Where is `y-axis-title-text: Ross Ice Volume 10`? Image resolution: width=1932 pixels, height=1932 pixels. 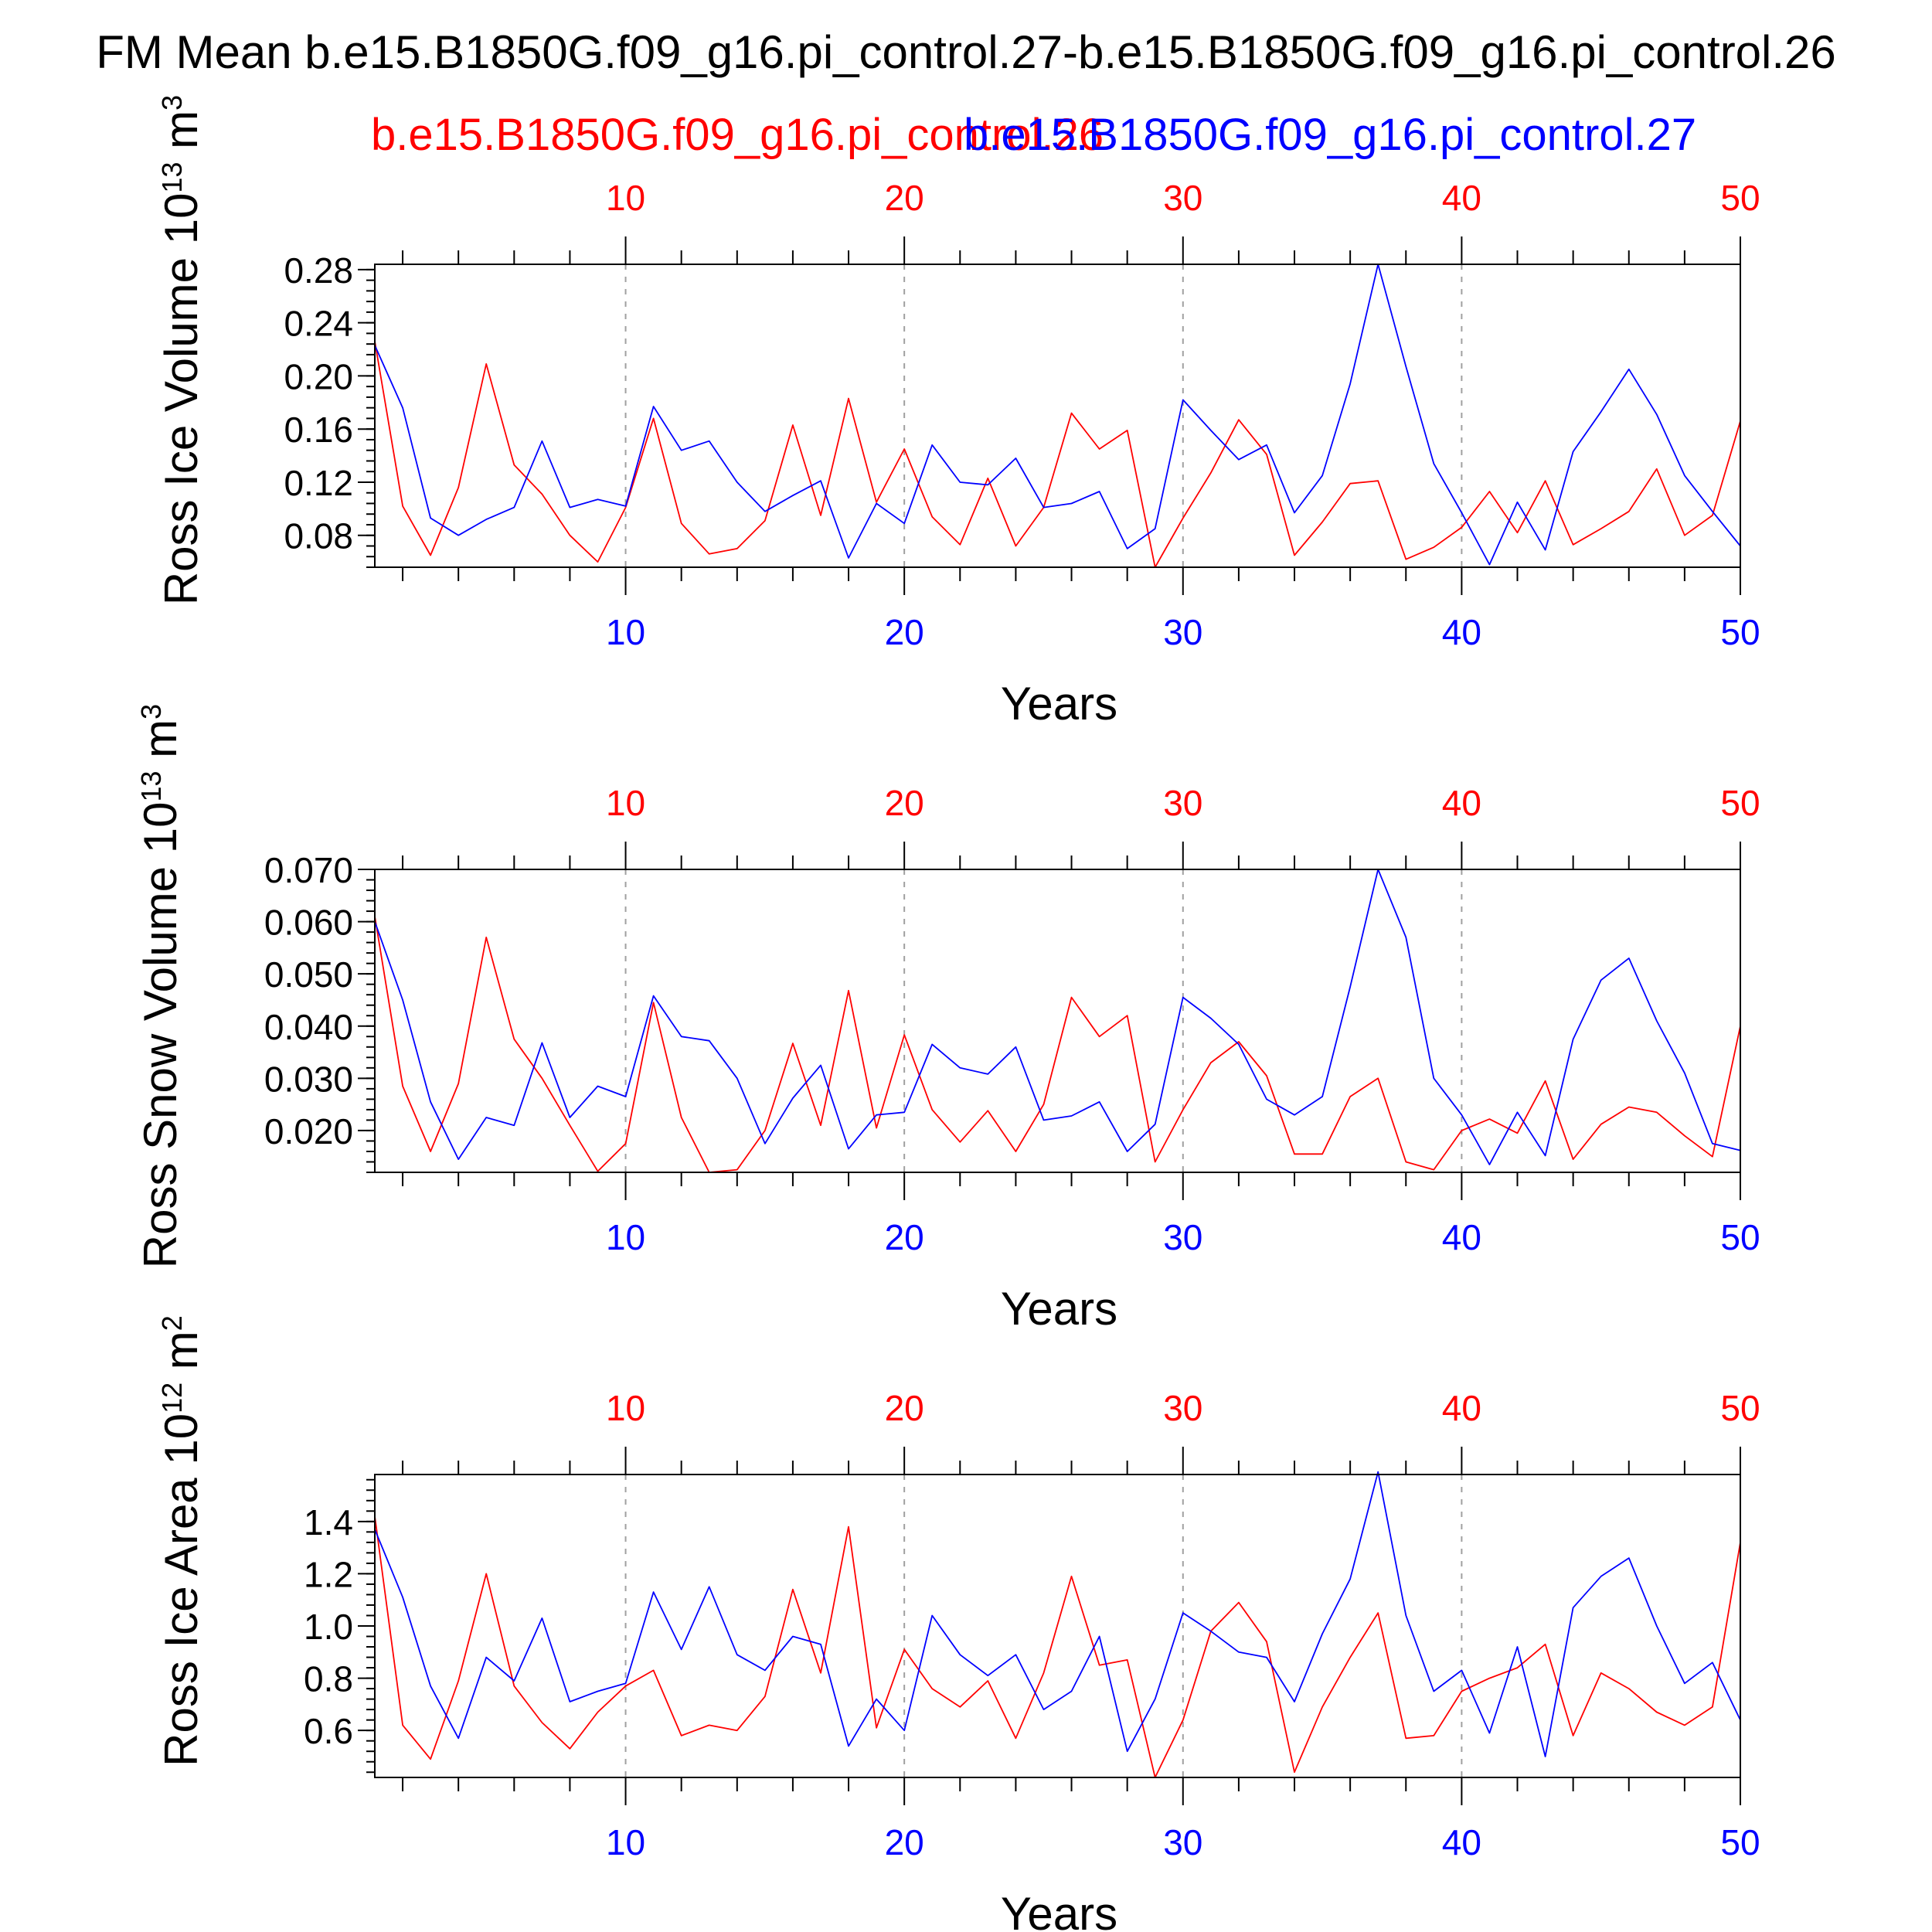 y-axis-title-text: Ross Ice Volume 10 is located at coordinates (181, 400).